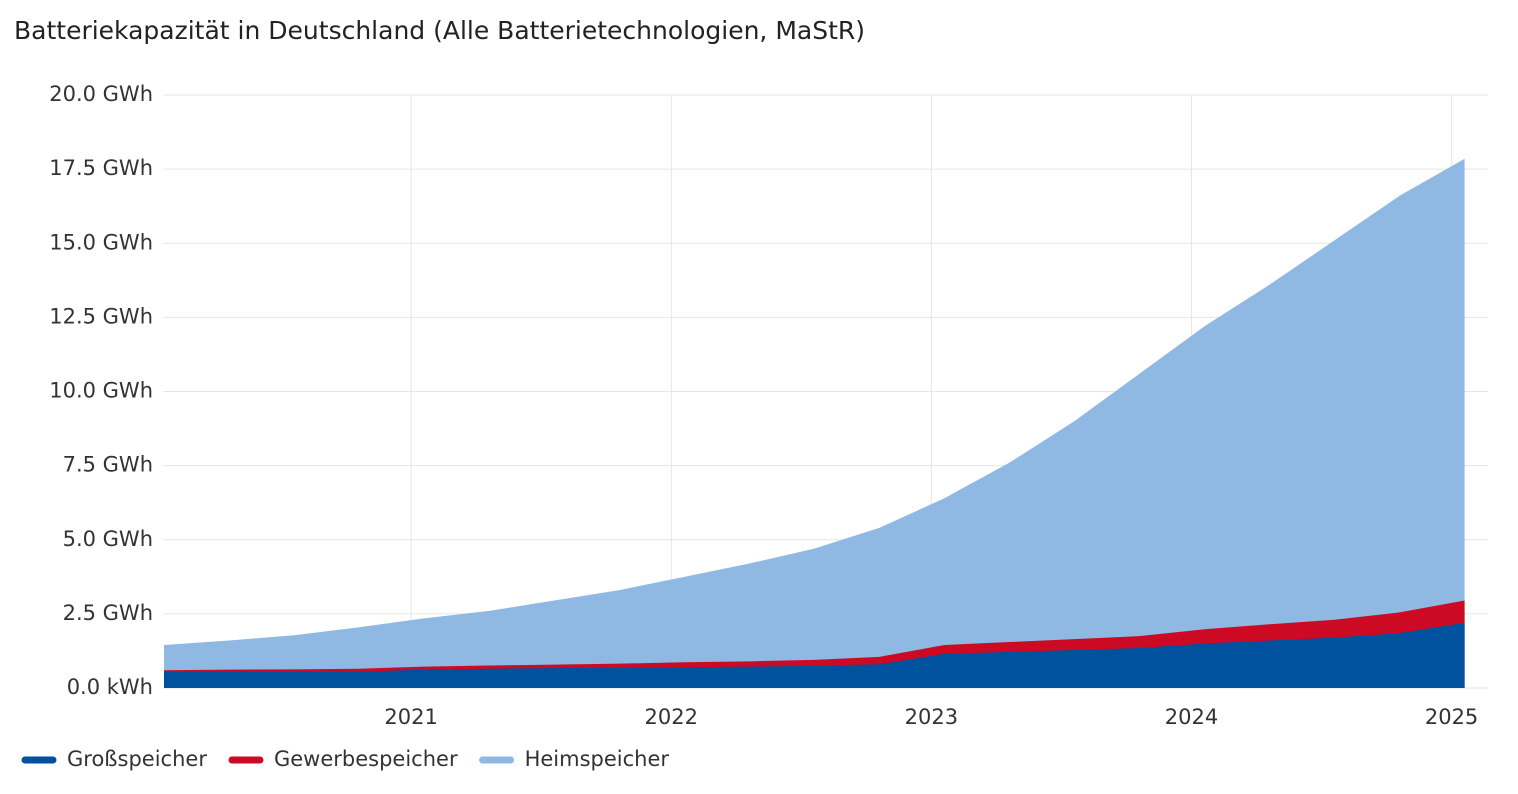 The image size is (1518, 794). Describe the element at coordinates (597, 759) in the screenshot. I see `legend-label: Heimspeicher` at that location.